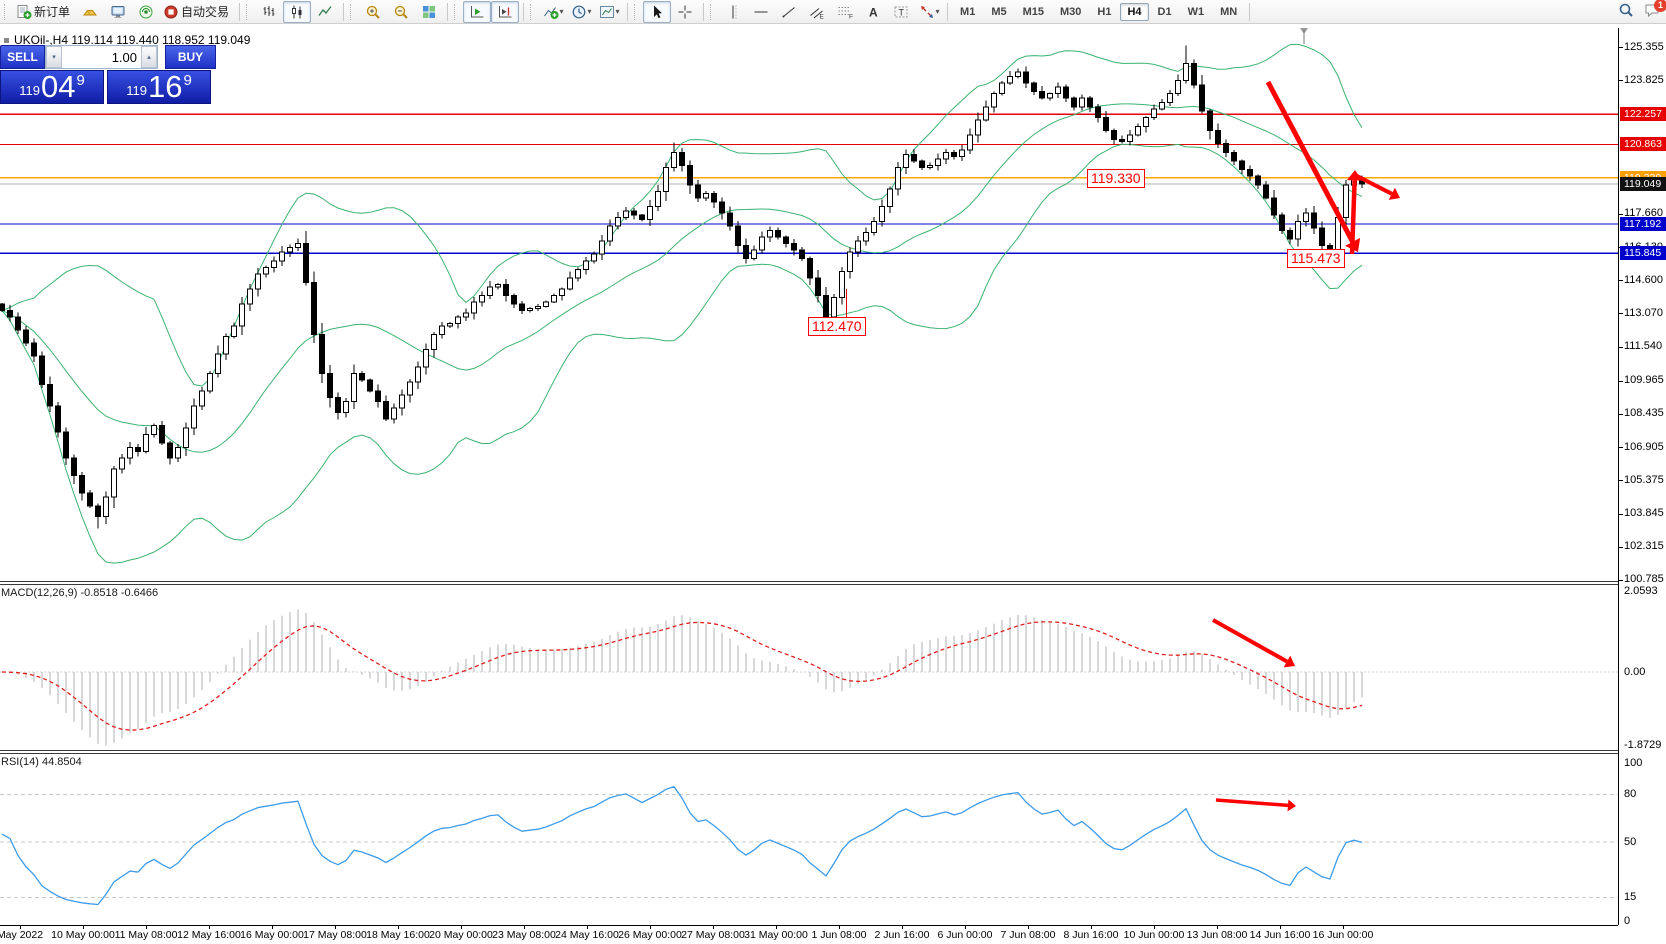  Describe the element at coordinates (1643, 253) in the screenshot. I see `price-level-badge: 115.845` at that location.